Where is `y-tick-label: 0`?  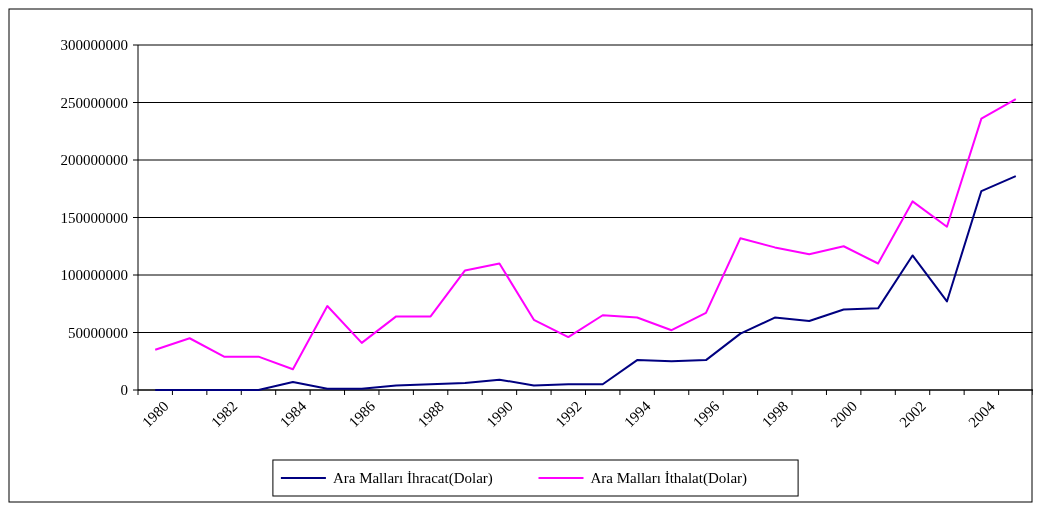
y-tick-label: 0 is located at coordinates (124, 390).